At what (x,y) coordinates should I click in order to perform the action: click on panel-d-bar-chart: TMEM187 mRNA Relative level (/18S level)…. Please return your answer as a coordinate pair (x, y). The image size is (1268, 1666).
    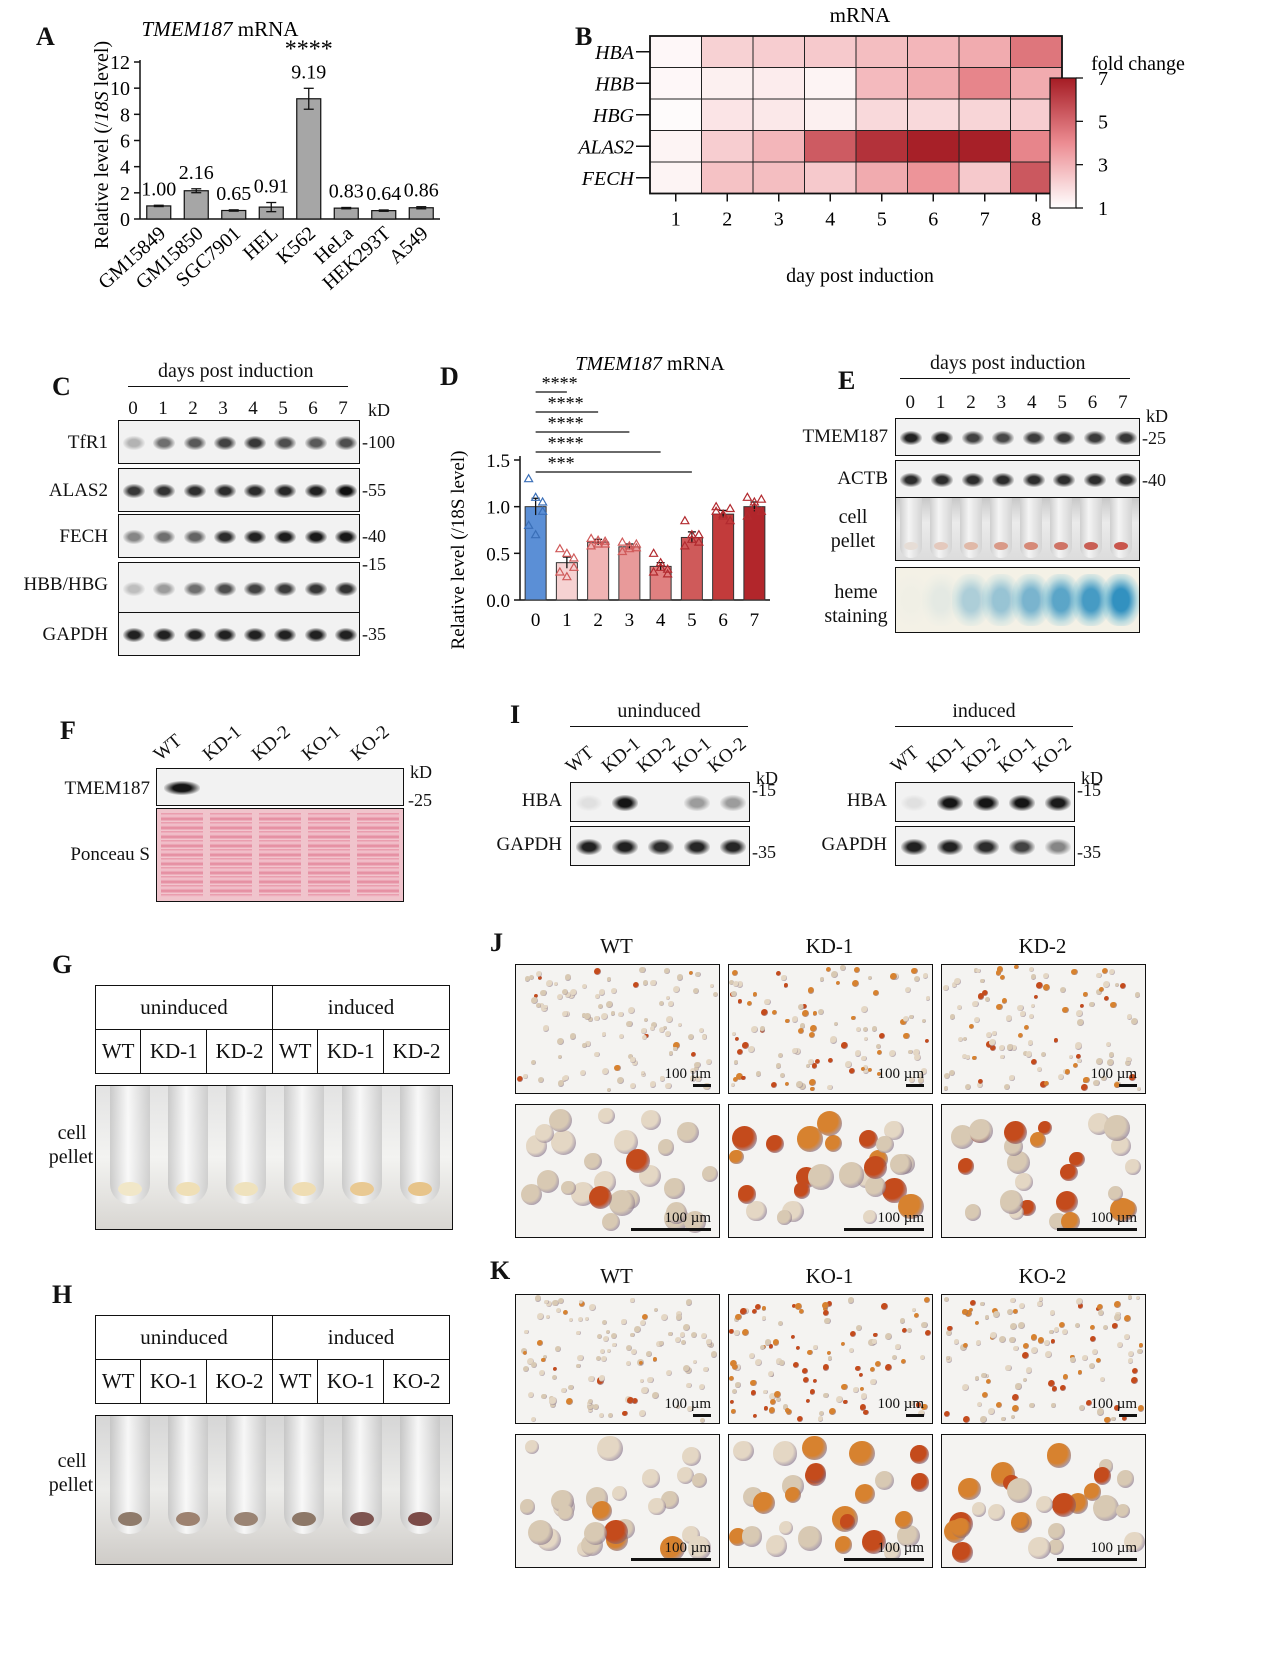
    Looking at the image, I should click on (609, 501).